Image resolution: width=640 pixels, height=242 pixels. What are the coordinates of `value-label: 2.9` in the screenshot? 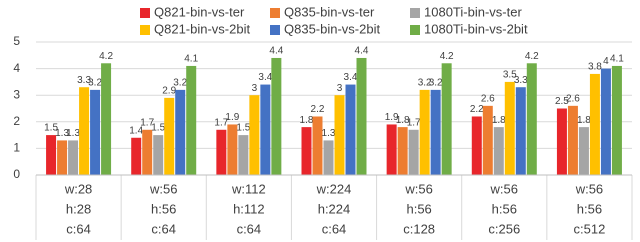 It's located at (169, 91).